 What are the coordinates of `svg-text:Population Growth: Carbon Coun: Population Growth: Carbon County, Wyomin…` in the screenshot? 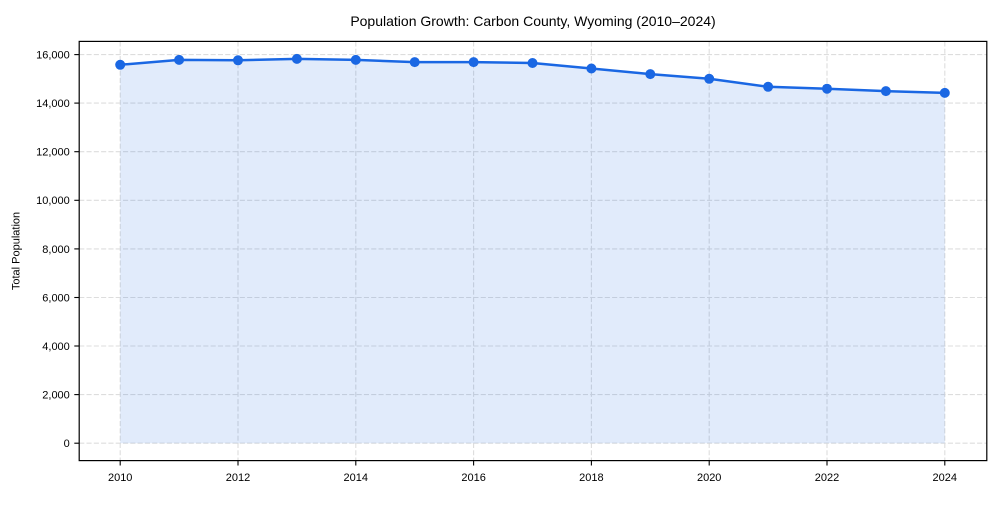 It's located at (532, 21).